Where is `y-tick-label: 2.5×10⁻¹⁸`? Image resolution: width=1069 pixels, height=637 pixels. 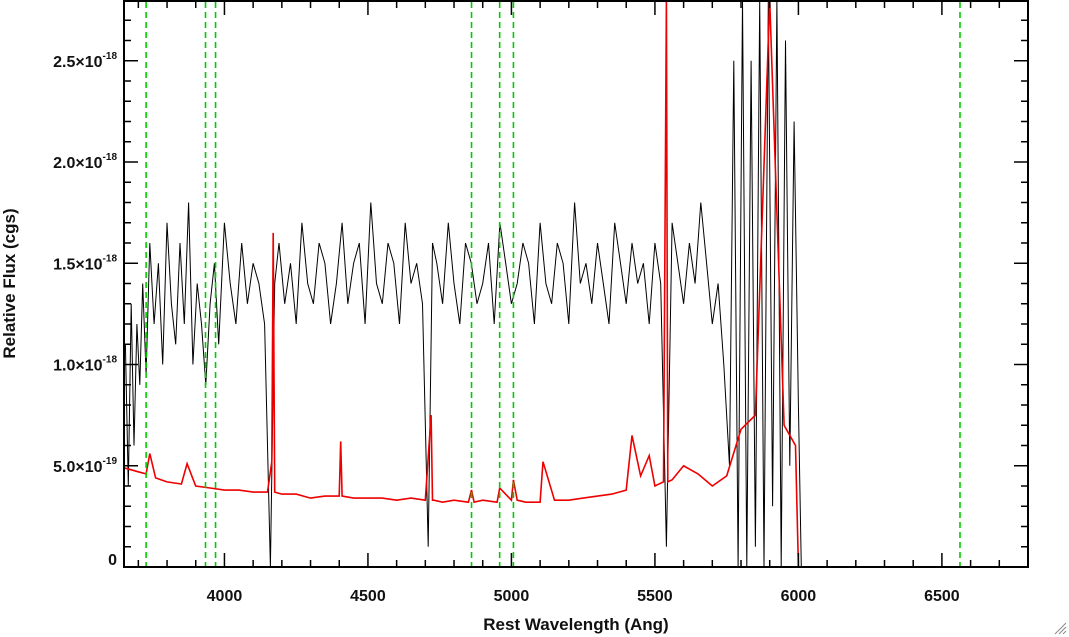 y-tick-label: 2.5×10⁻¹⁸ is located at coordinates (85, 61).